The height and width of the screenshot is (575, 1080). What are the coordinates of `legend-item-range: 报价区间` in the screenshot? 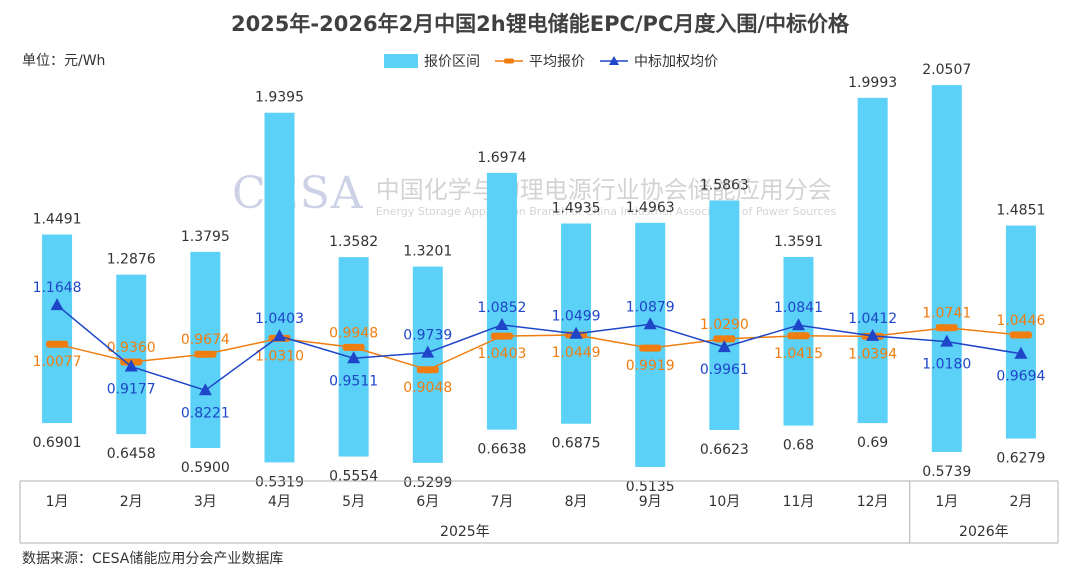 It's located at (432, 61).